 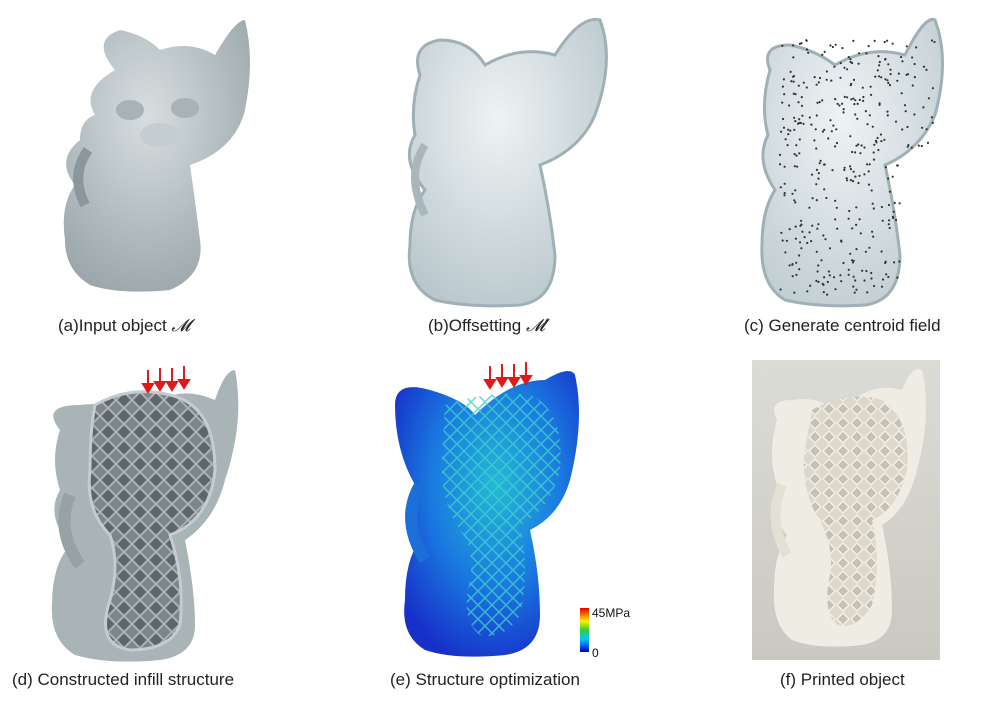 I want to click on cat-mesh-image, so click(x=156, y=156).